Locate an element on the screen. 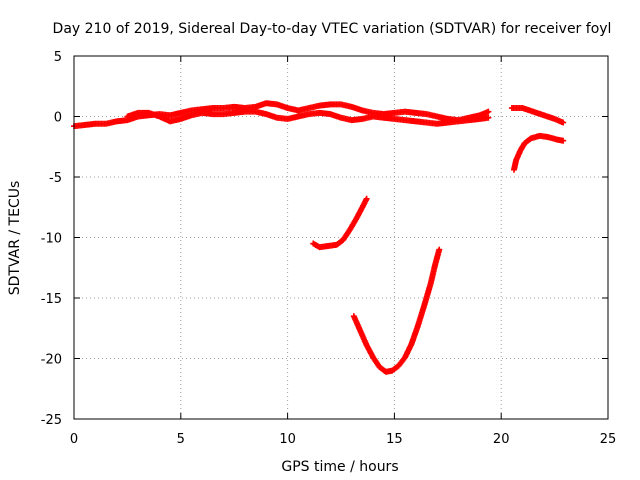 Image resolution: width=640 pixels, height=480 pixels. y-tick-label: -15 is located at coordinates (51, 299).